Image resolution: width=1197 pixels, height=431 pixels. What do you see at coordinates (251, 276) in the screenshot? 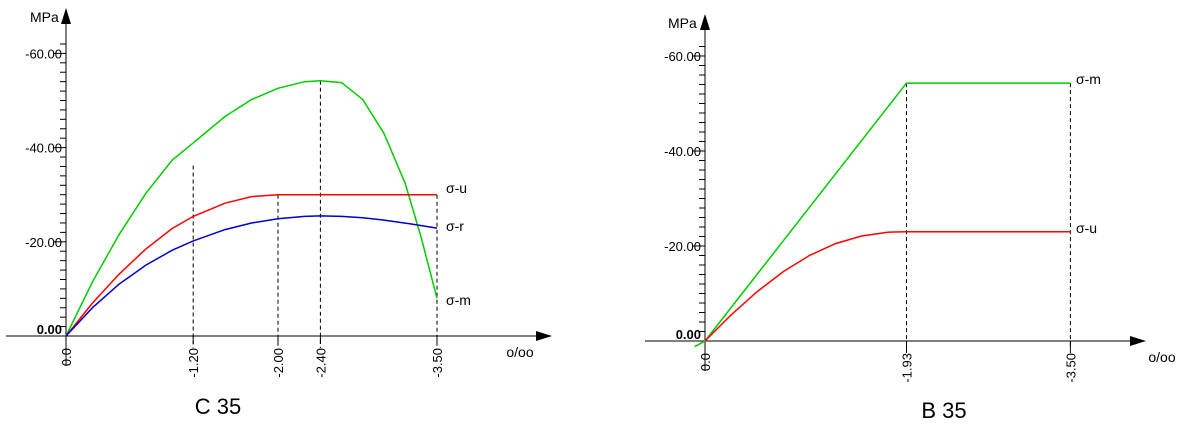
I see `series-line-σ-r` at bounding box center [251, 276].